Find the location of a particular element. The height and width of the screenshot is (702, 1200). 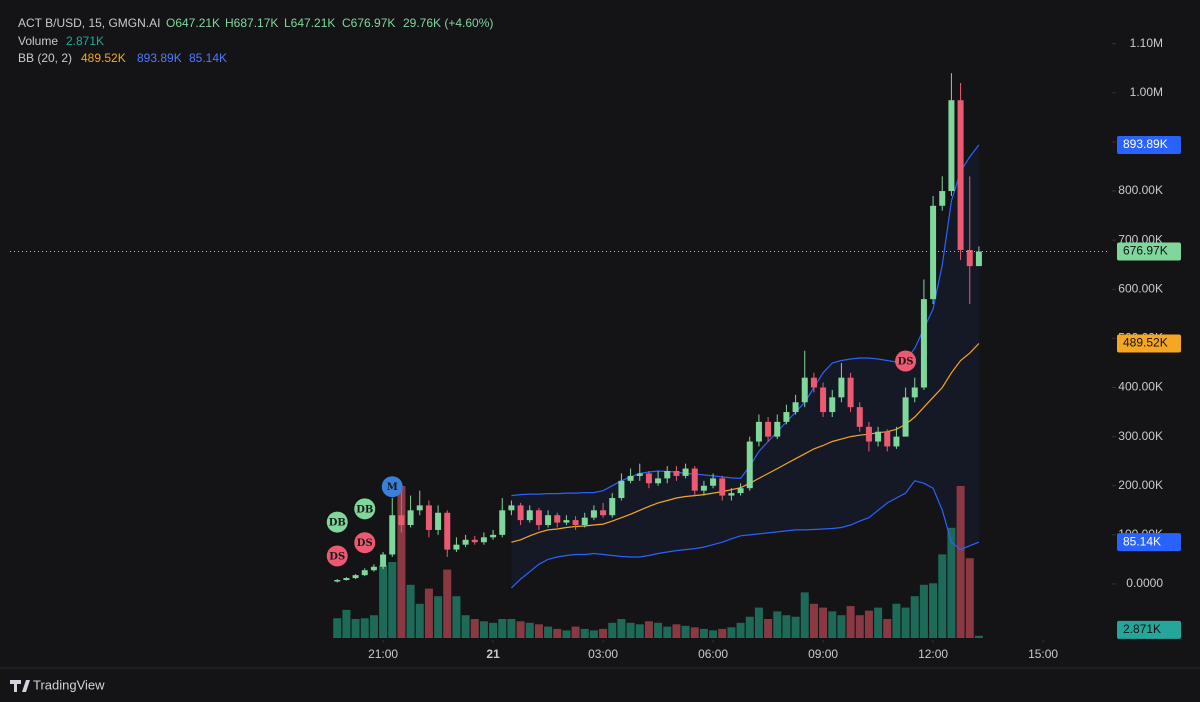

x-tick-label: 09:00 is located at coordinates (823, 654).